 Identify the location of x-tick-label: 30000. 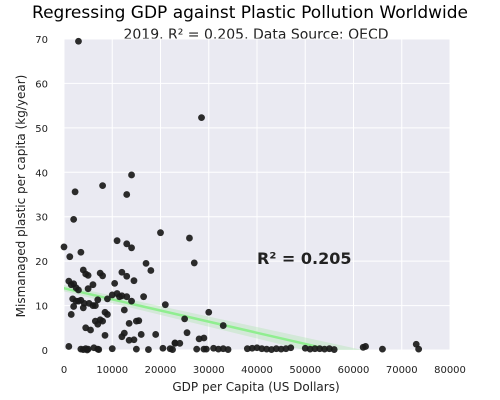
(209, 370).